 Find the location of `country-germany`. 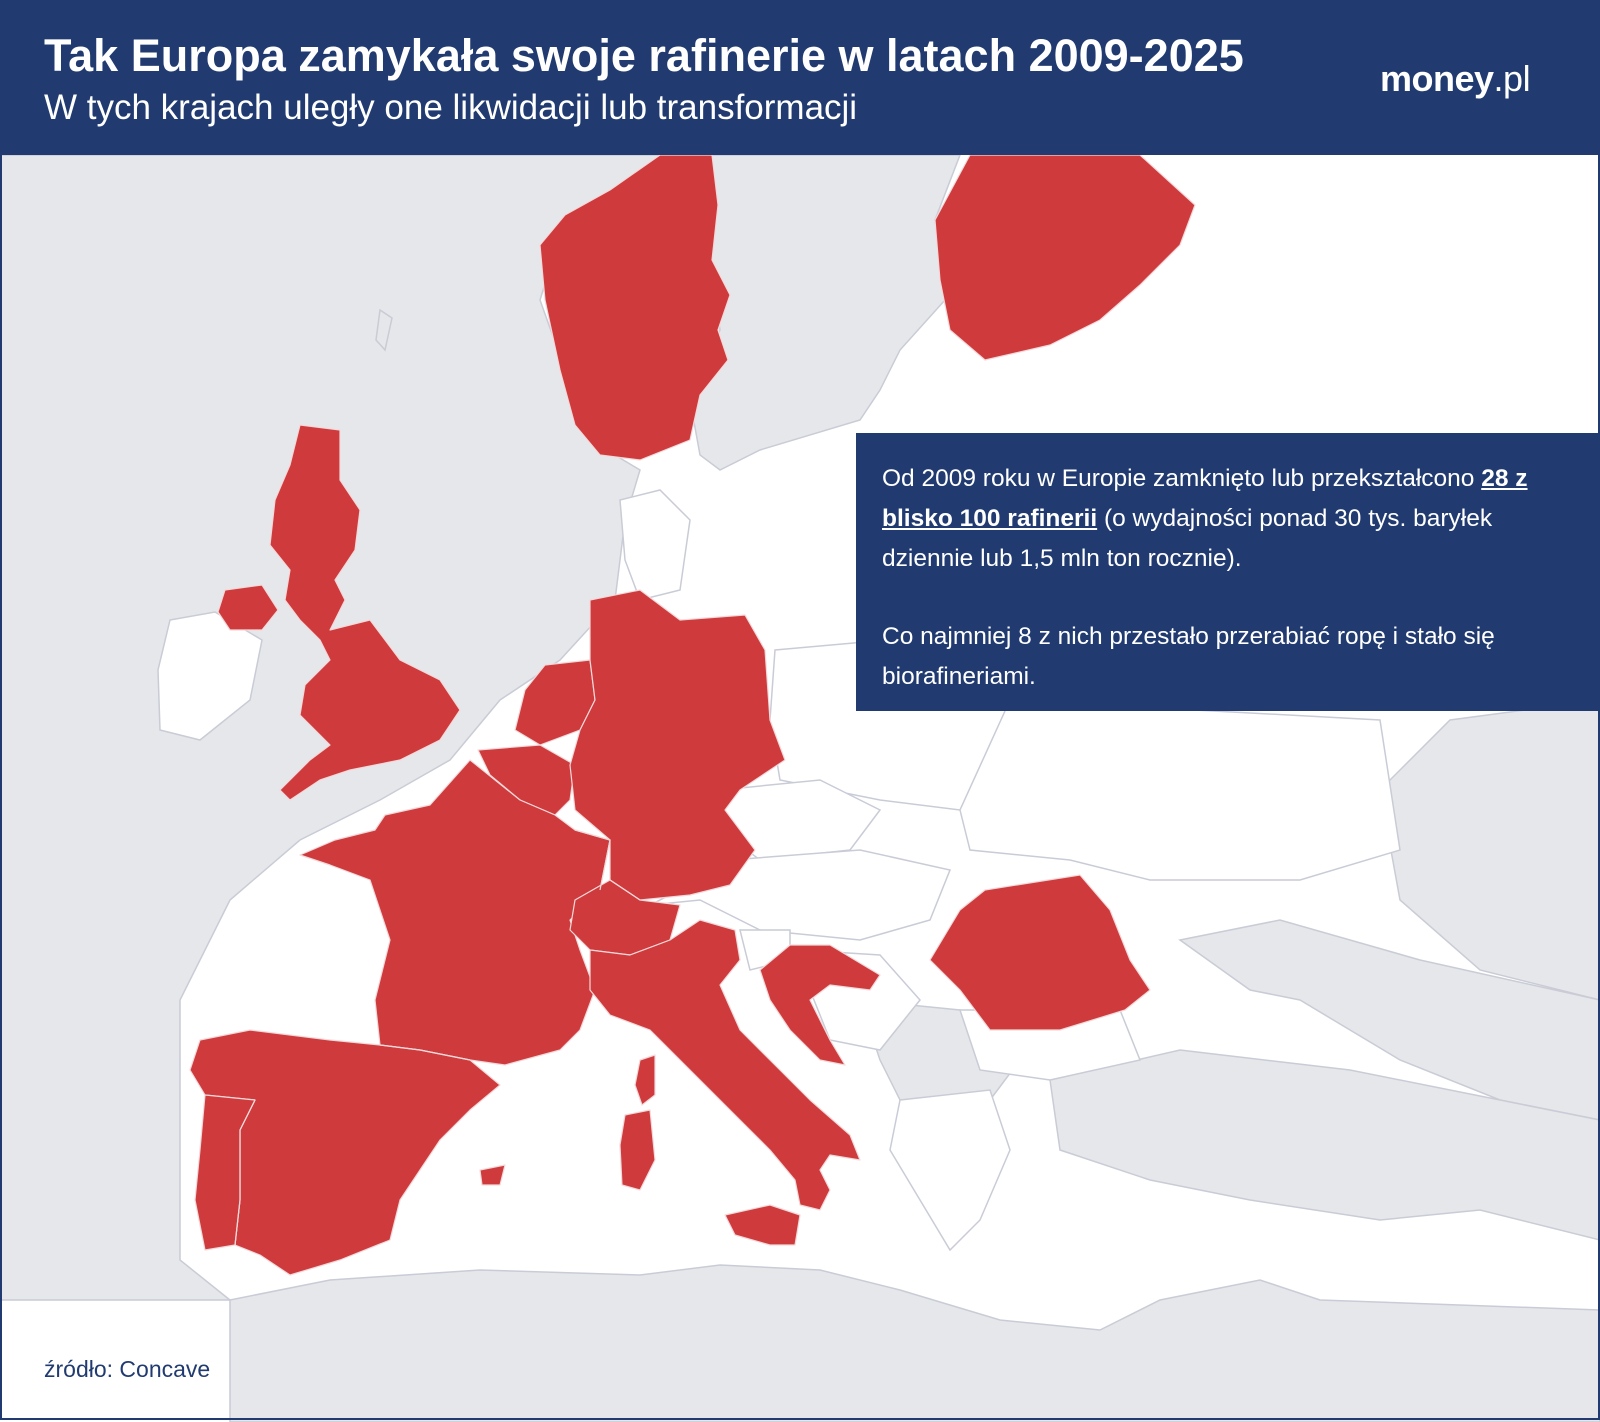

country-germany is located at coordinates (677, 745).